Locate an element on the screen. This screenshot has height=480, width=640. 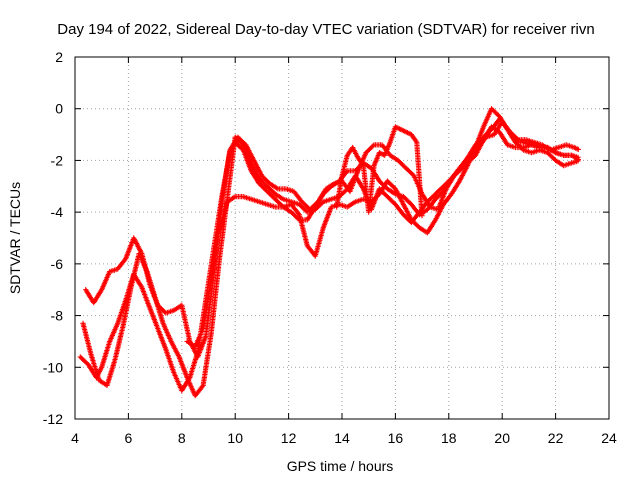
y-tick-label: -6 is located at coordinates (57, 264).